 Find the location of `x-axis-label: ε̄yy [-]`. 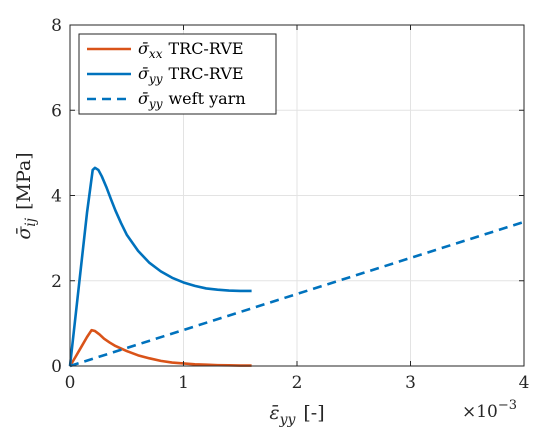

x-axis-label: ε̄yy [-] is located at coordinates (296, 415).